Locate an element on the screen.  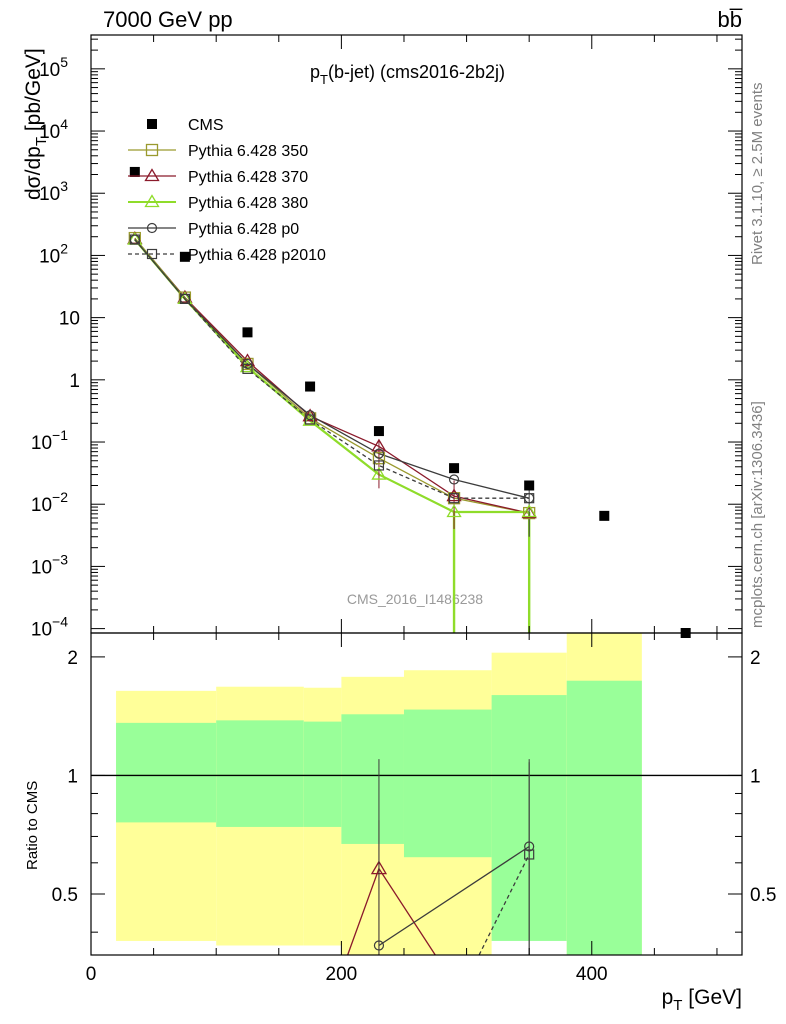
legend-label-0: CMS is located at coordinates (206, 125).